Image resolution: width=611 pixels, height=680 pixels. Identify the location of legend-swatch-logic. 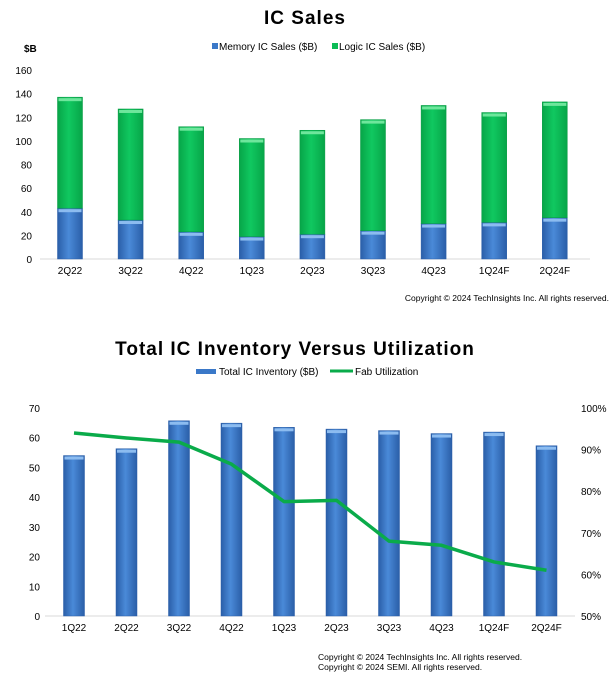
(335, 46).